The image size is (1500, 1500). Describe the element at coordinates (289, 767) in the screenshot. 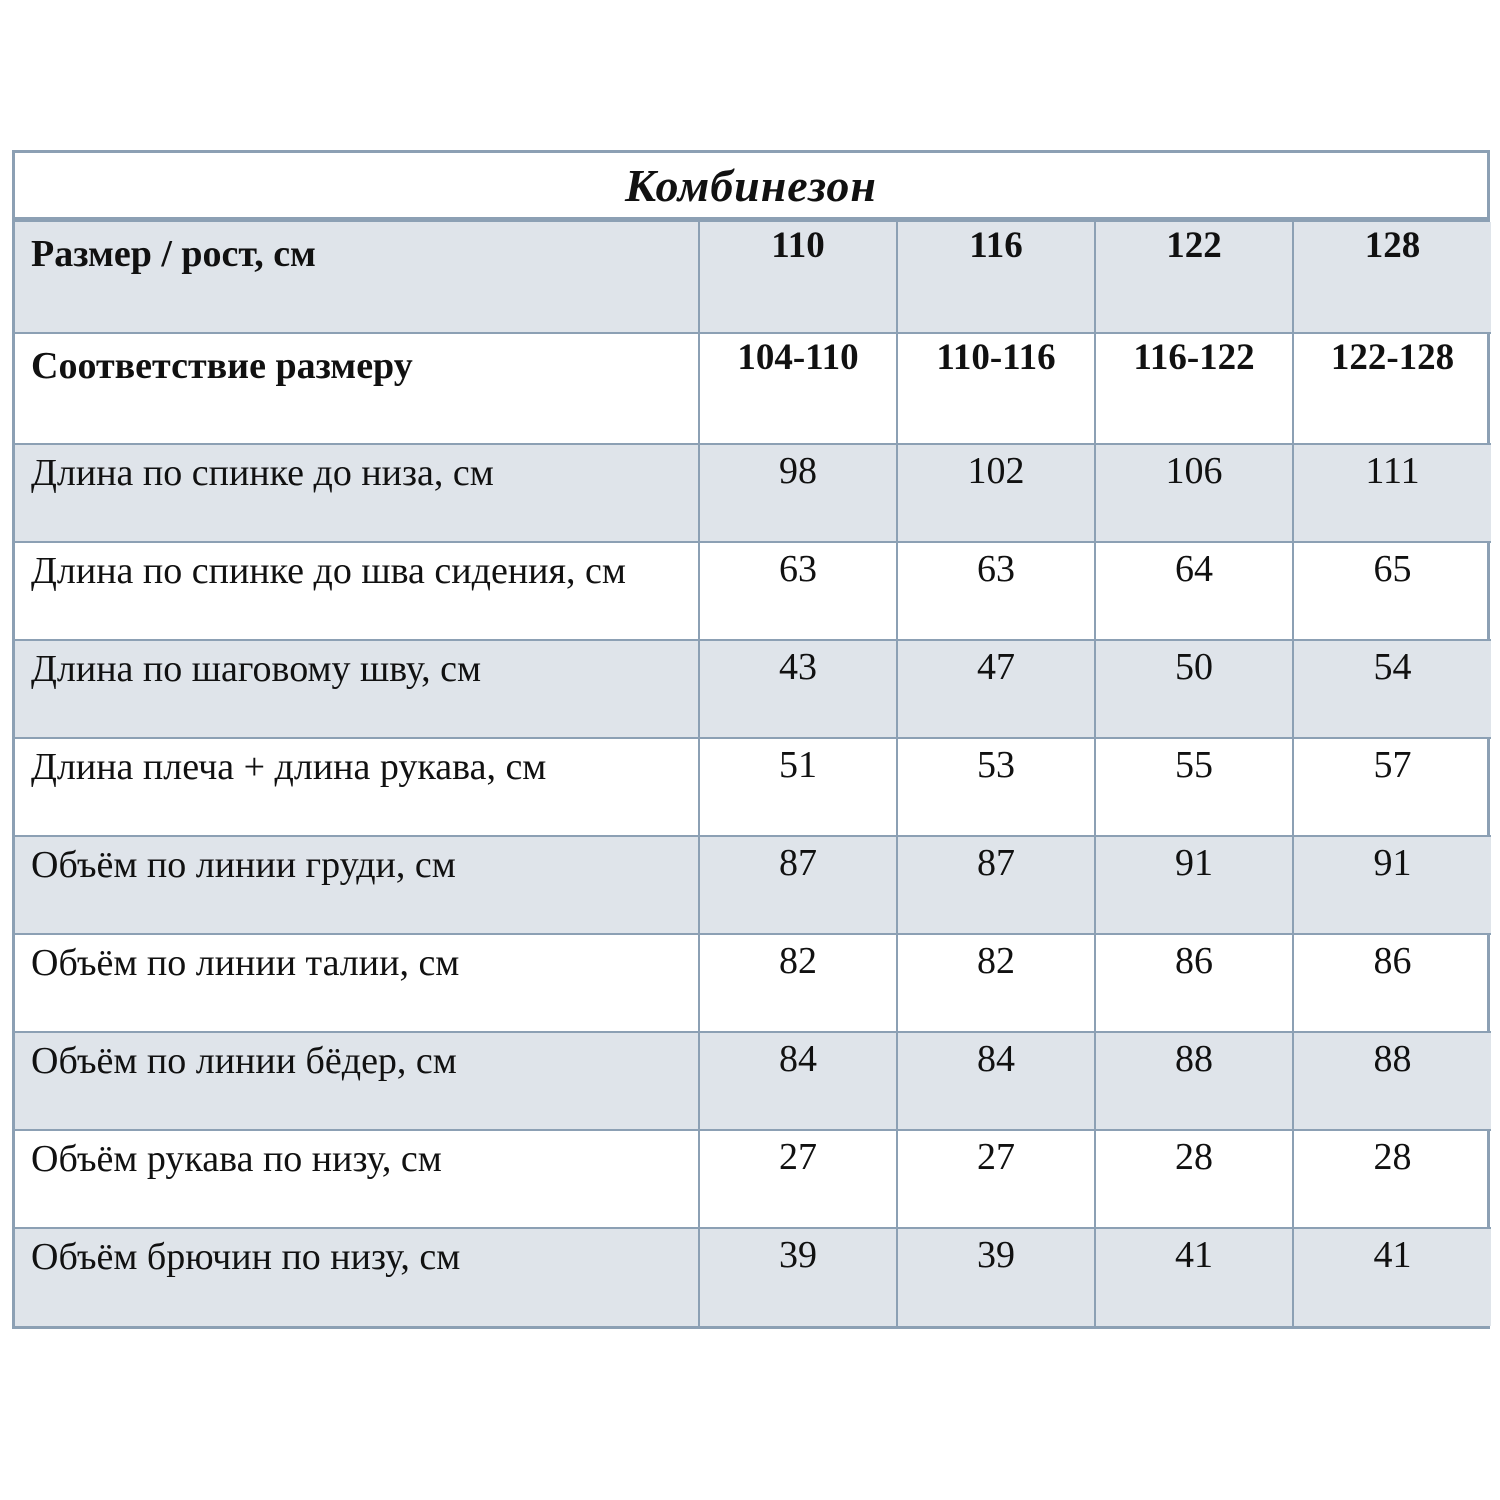

I see `row-label: Длина плеча + длина рукава, см` at that location.